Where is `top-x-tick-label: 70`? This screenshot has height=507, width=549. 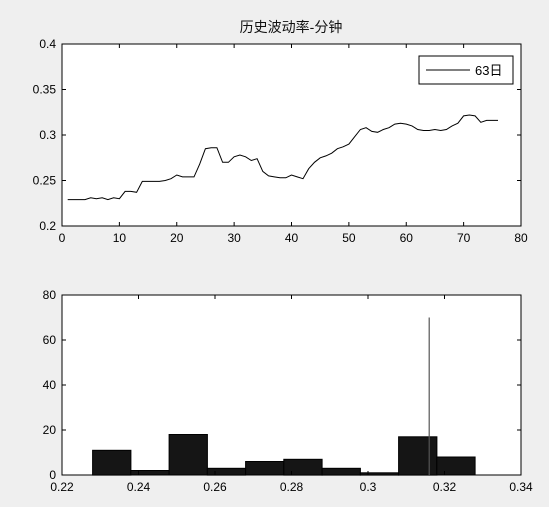 top-x-tick-label: 70 is located at coordinates (464, 238).